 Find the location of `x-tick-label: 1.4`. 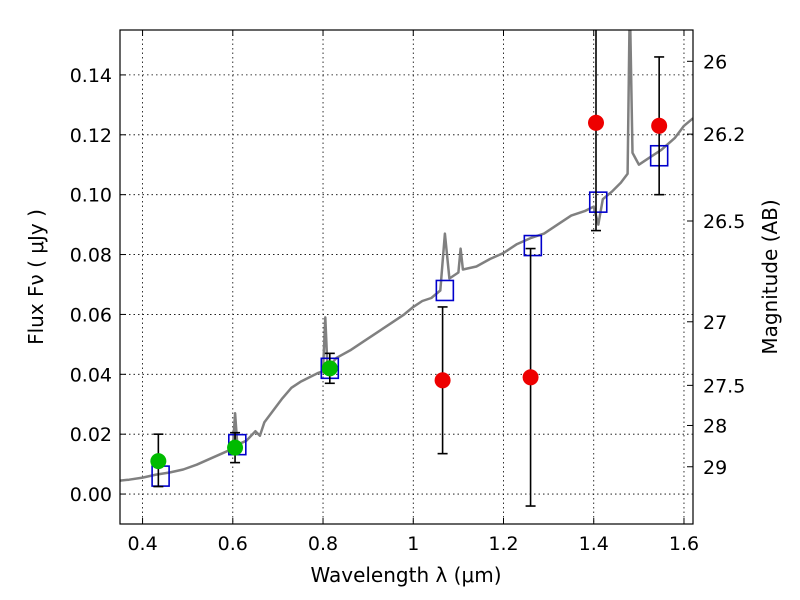

x-tick-label: 1.4 is located at coordinates (594, 544).